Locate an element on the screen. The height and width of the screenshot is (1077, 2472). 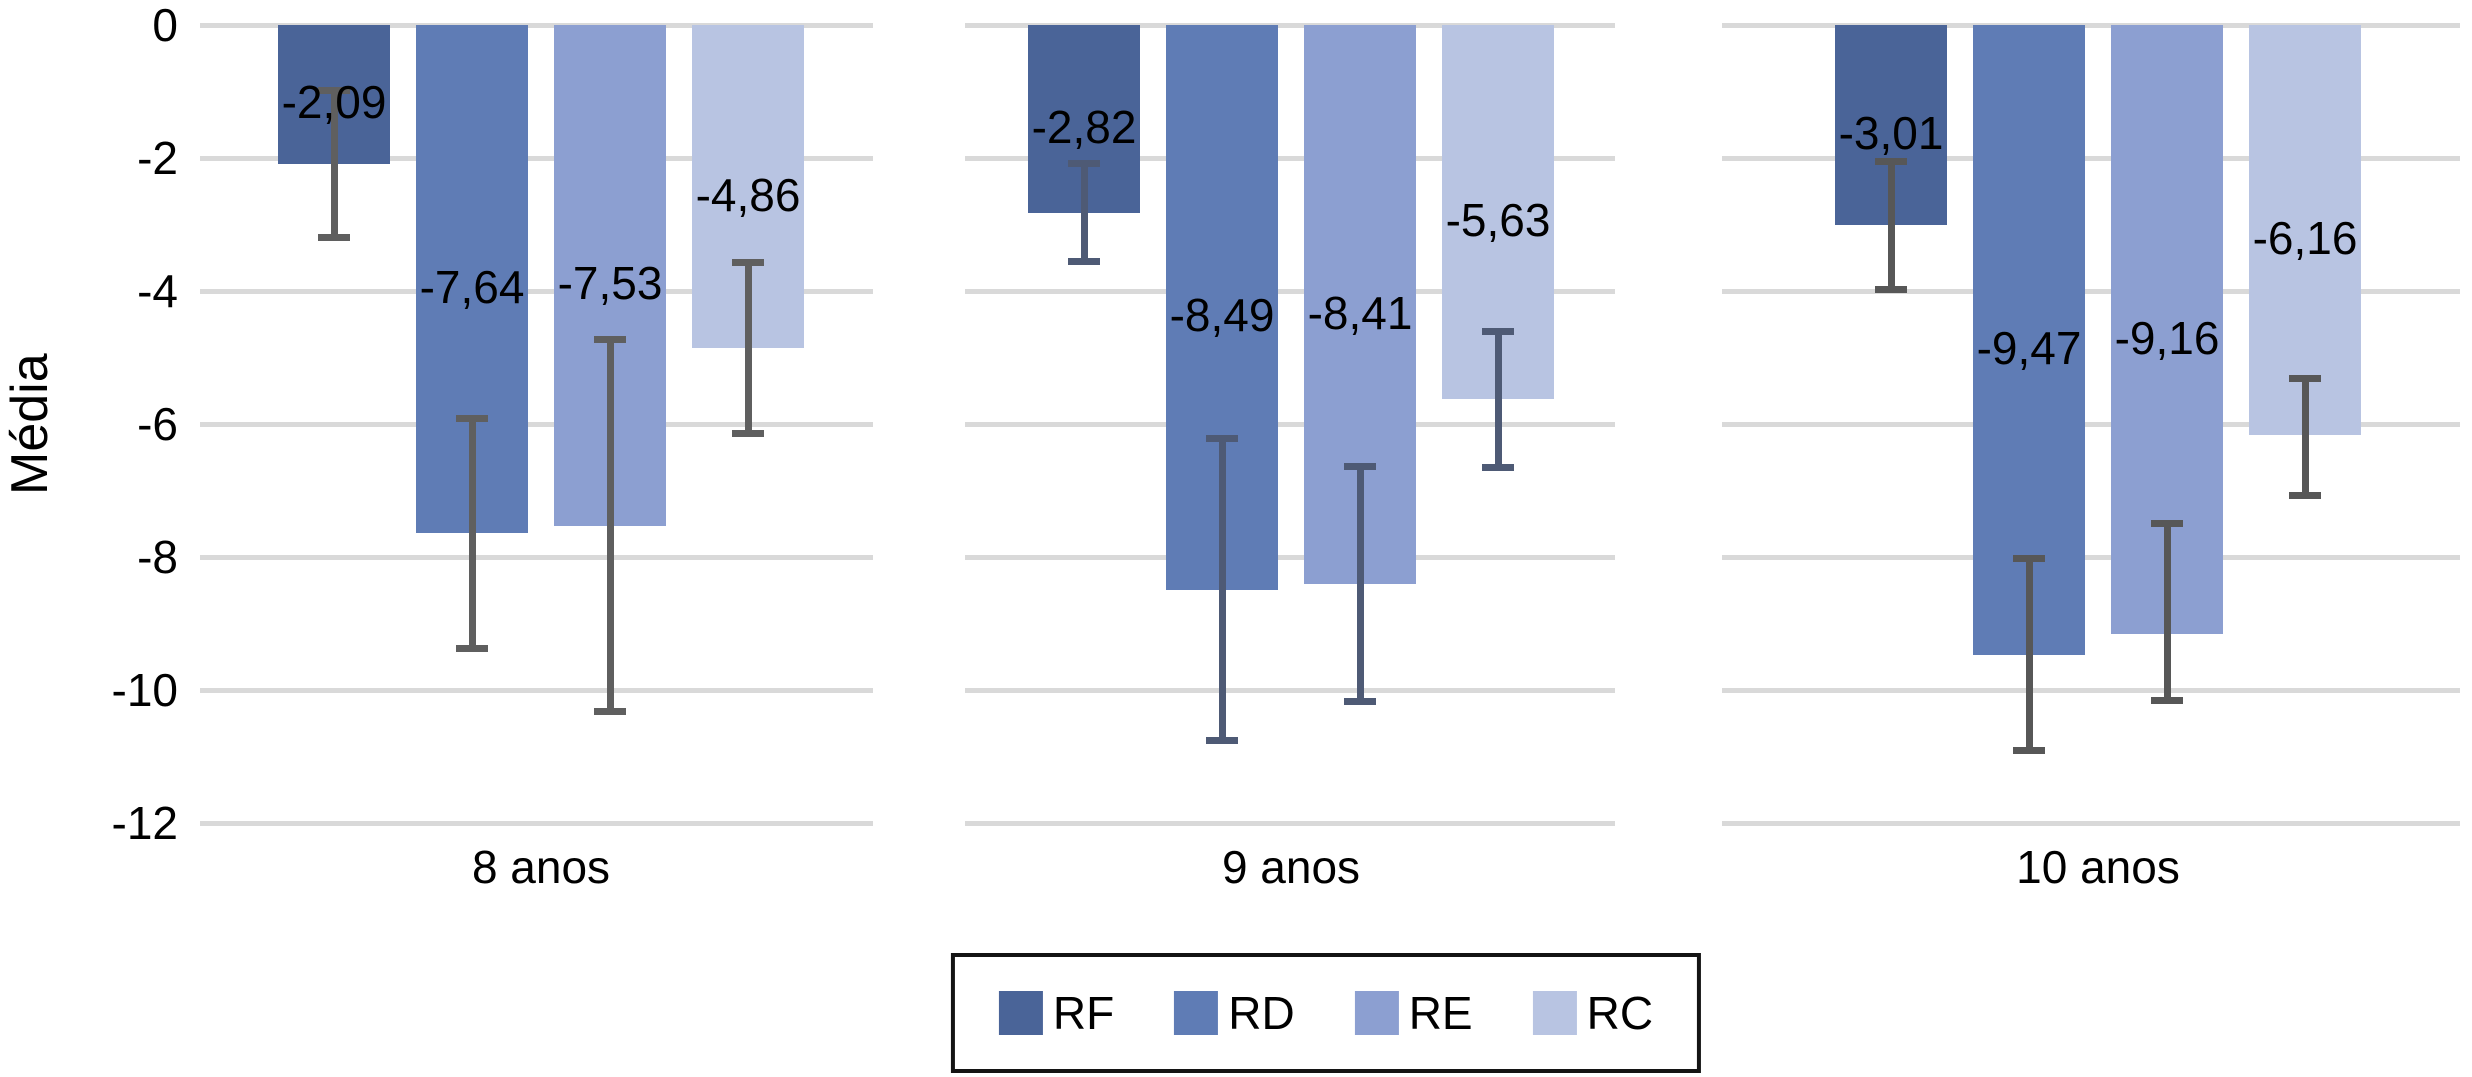
data-label-RC-10-anos: -6,16 is located at coordinates (2305, 237).